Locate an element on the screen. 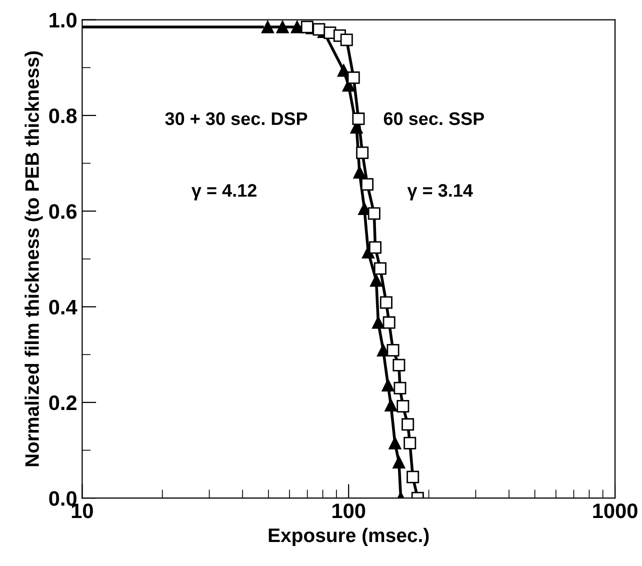 The image size is (642, 566). y-tick-label: 0.8 is located at coordinates (63, 116).